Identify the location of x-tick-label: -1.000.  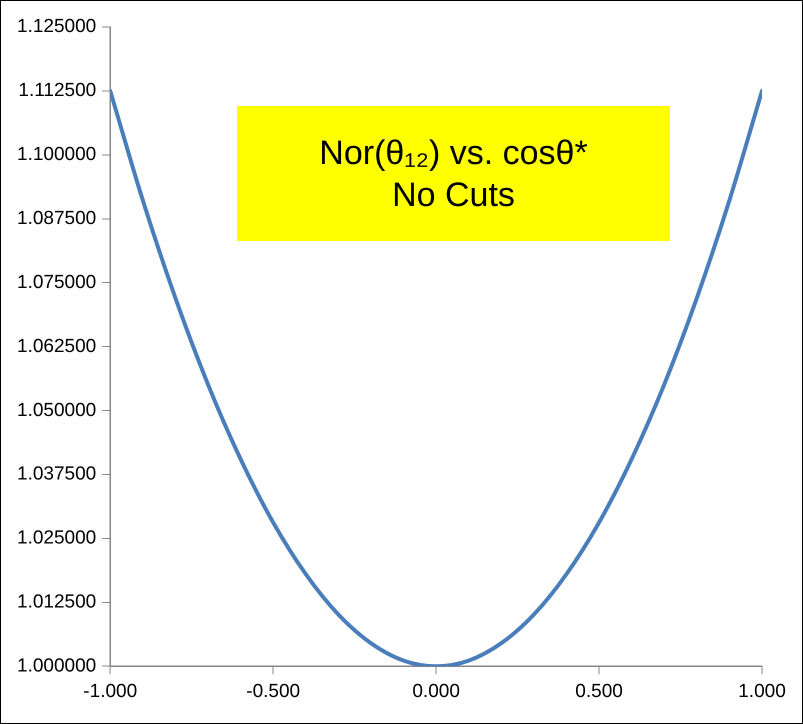
(110, 691).